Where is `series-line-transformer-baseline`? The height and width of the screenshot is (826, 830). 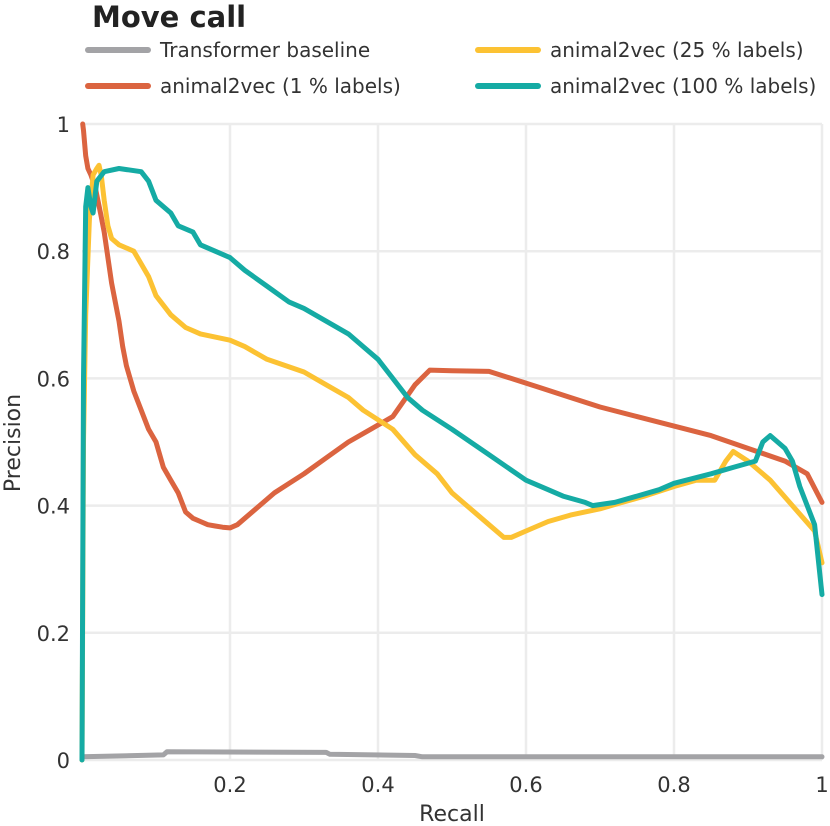
series-line-transformer-baseline is located at coordinates (452, 754).